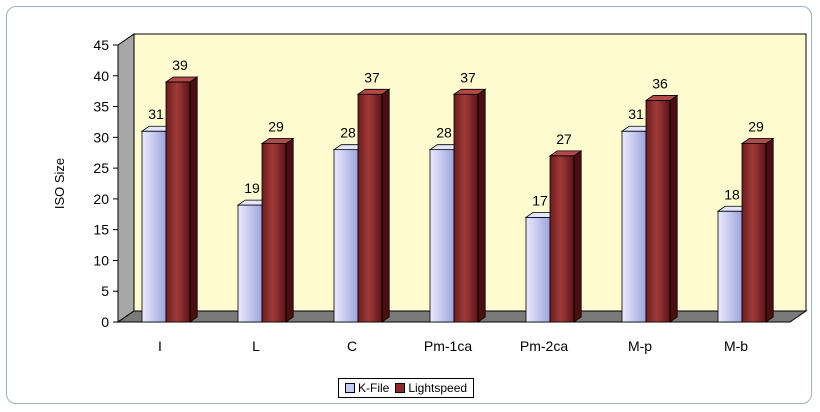 The height and width of the screenshot is (412, 820). What do you see at coordinates (348, 133) in the screenshot?
I see `data-label-k-file-c: 28` at bounding box center [348, 133].